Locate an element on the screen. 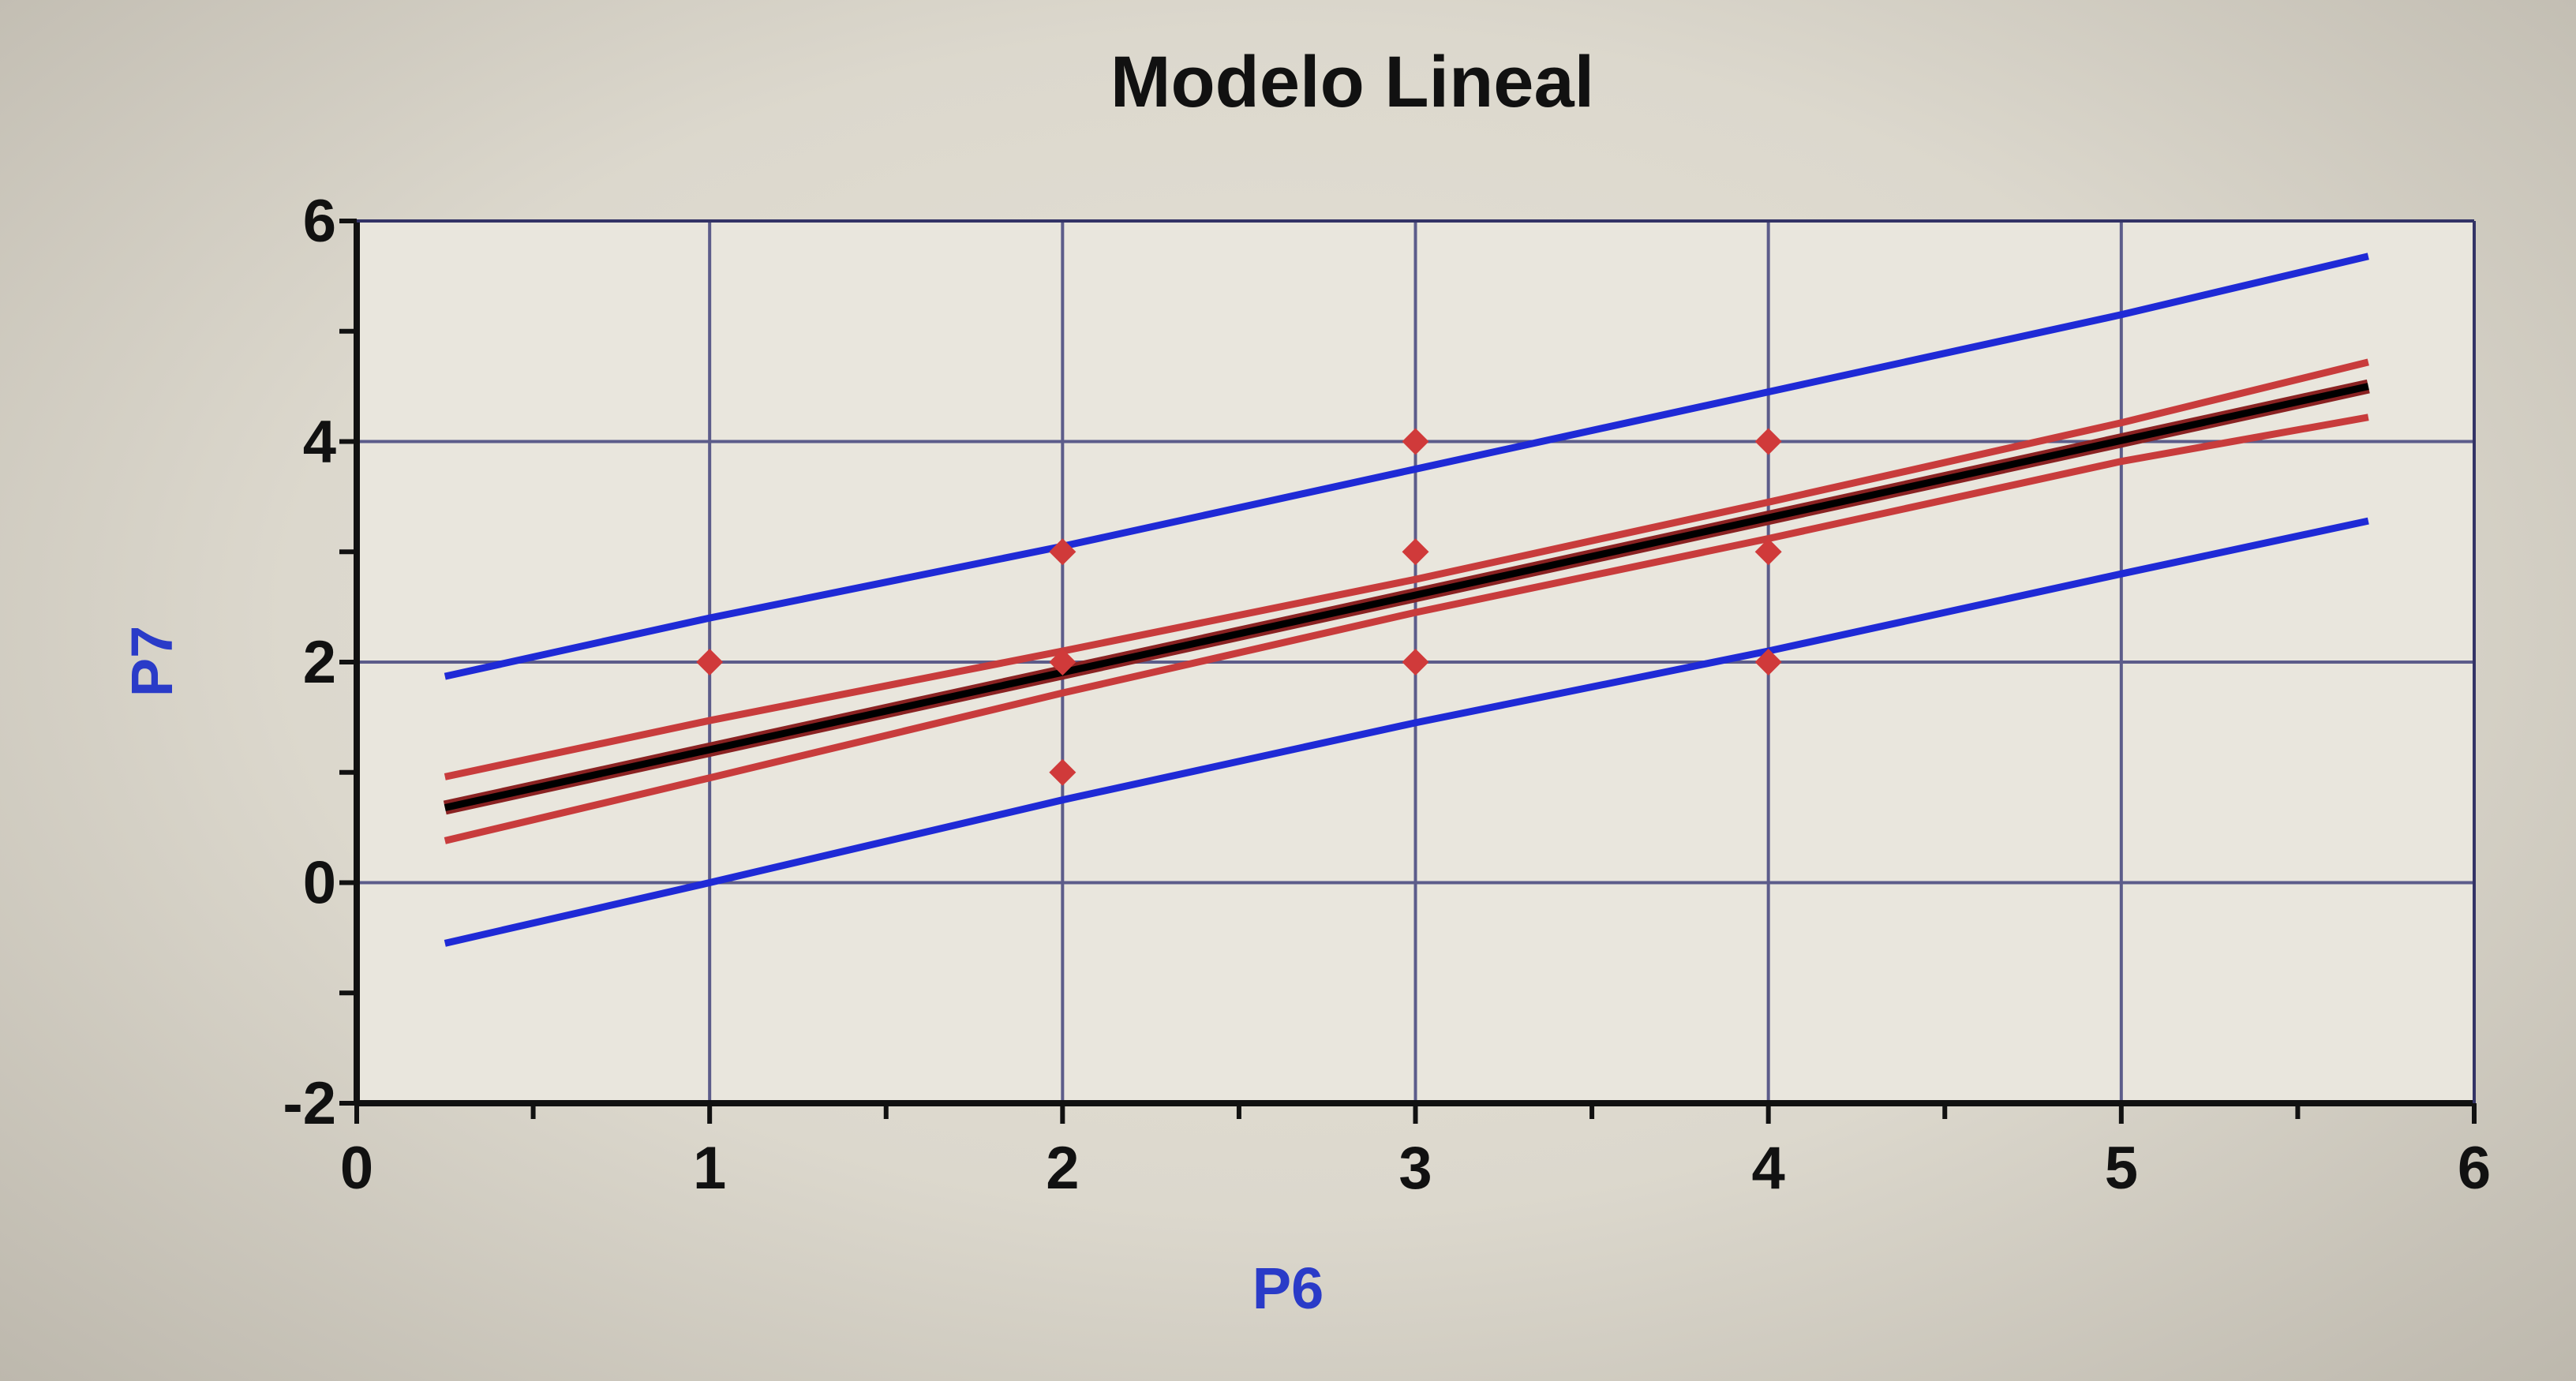  x-tick-label: 0 is located at coordinates (356, 1168).